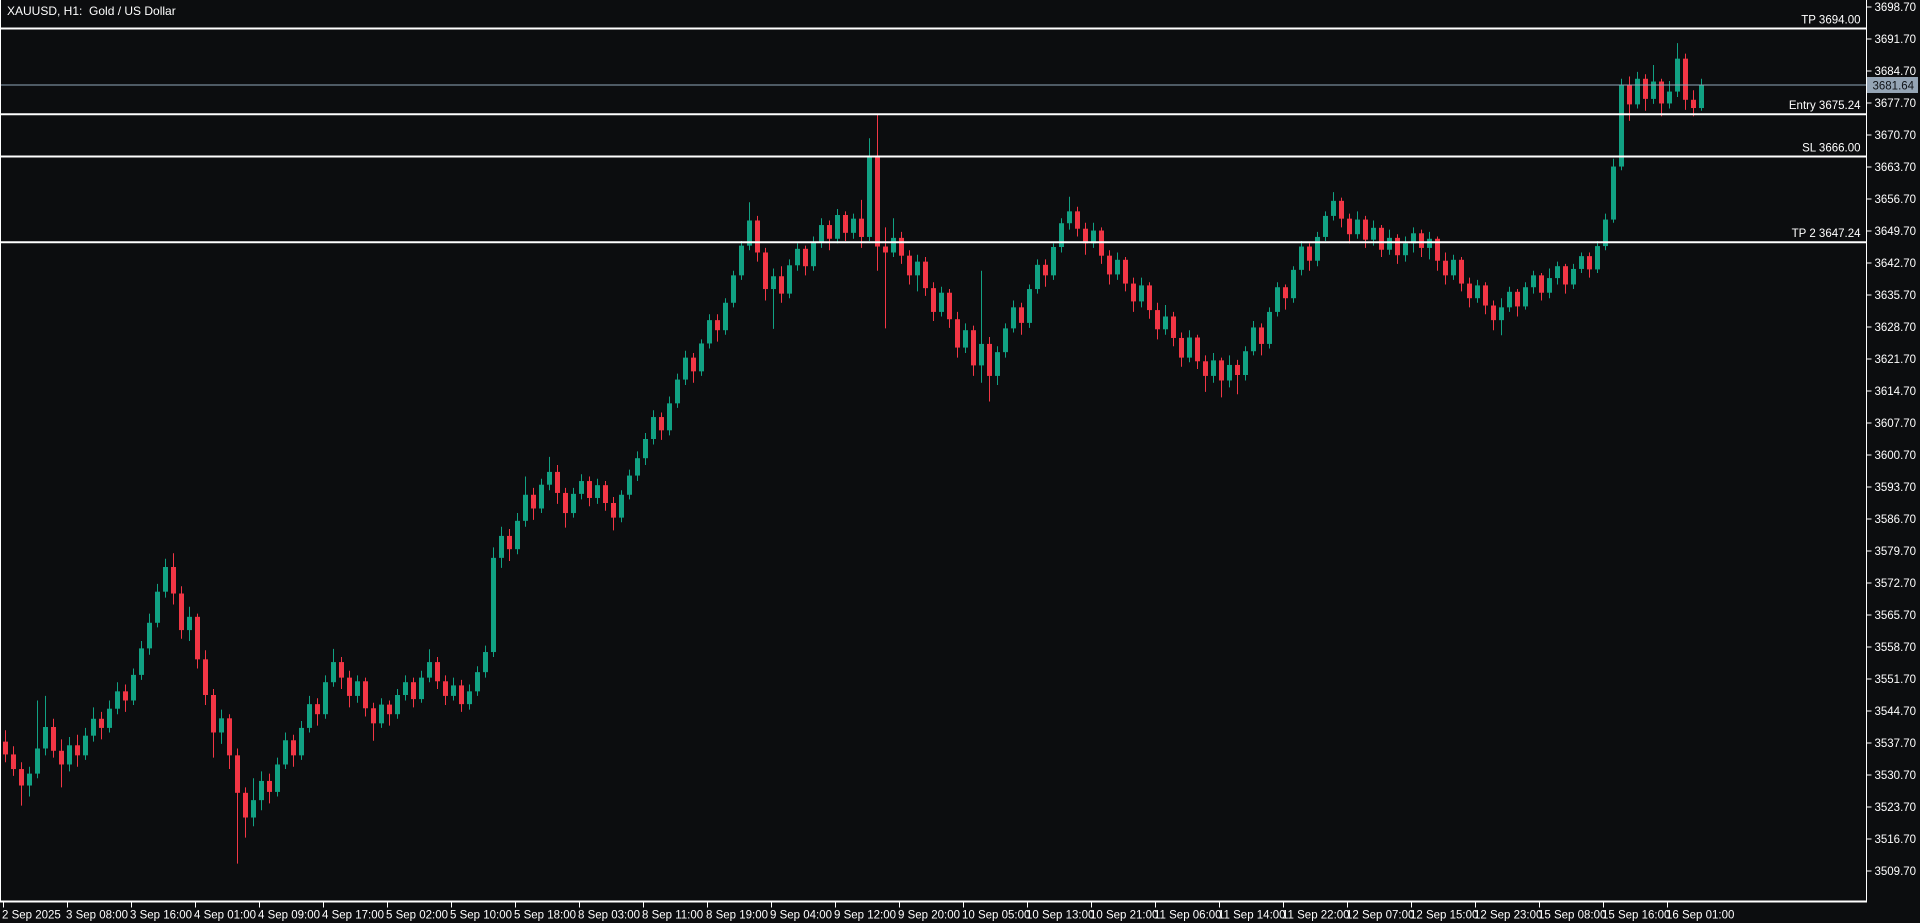 The height and width of the screenshot is (923, 1920). I want to click on time-tick-label: 15 Sep 08:00, so click(1572, 916).